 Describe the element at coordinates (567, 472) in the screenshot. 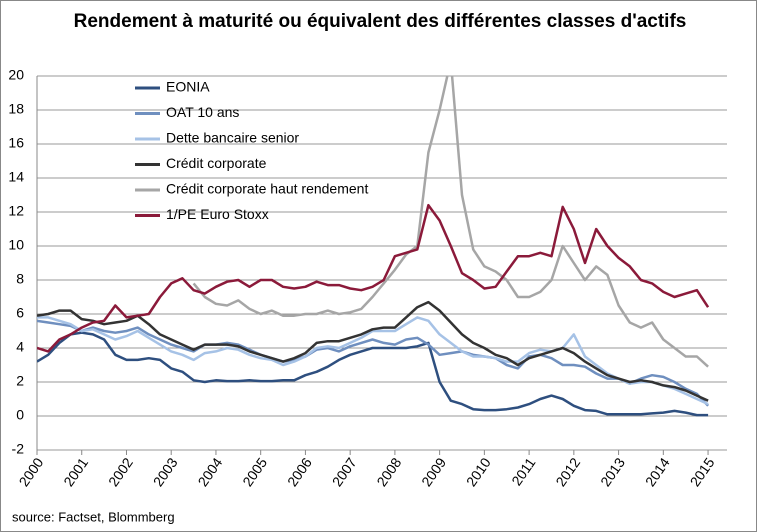

I see `x-tick-label: 2012` at that location.